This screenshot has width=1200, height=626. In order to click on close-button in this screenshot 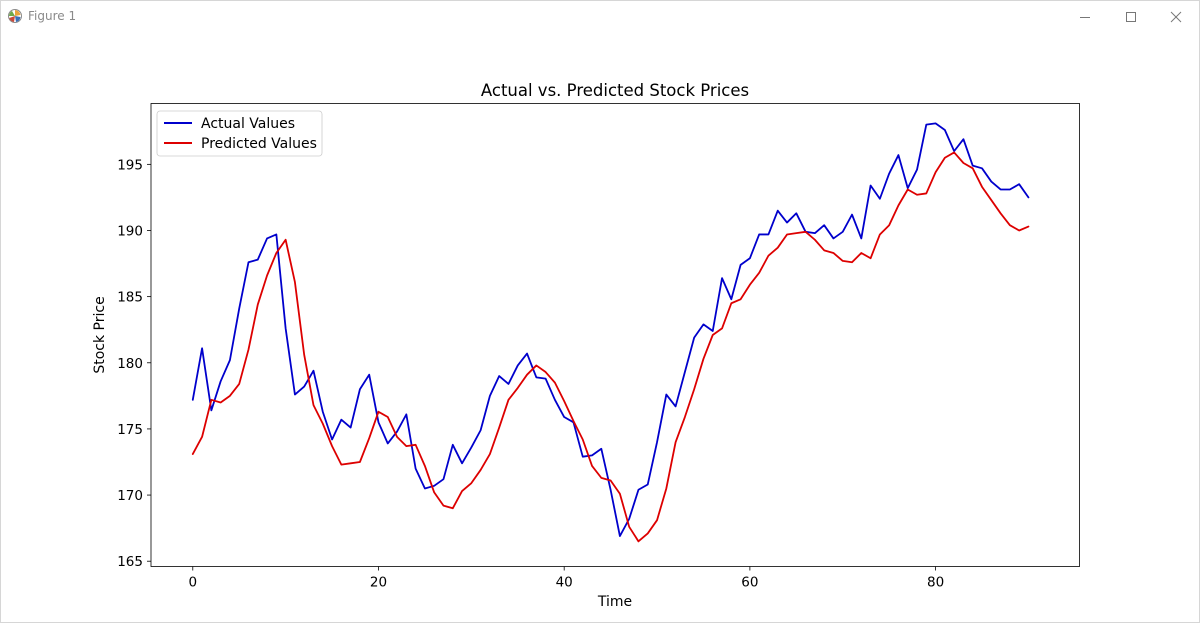, I will do `click(1176, 16)`.